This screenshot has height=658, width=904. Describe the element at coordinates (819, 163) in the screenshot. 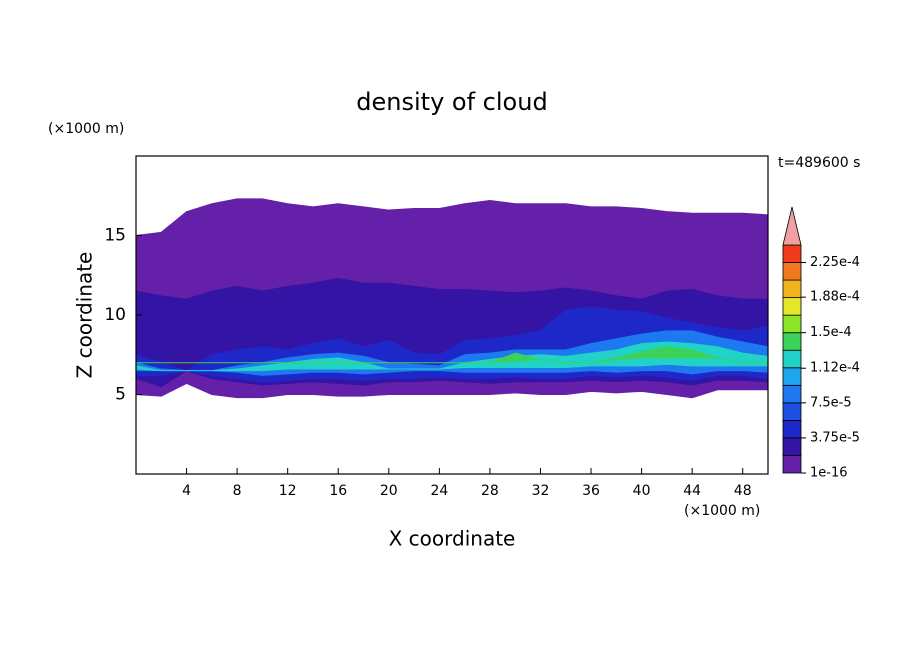

I see `time-annotation: t=489600 s` at that location.